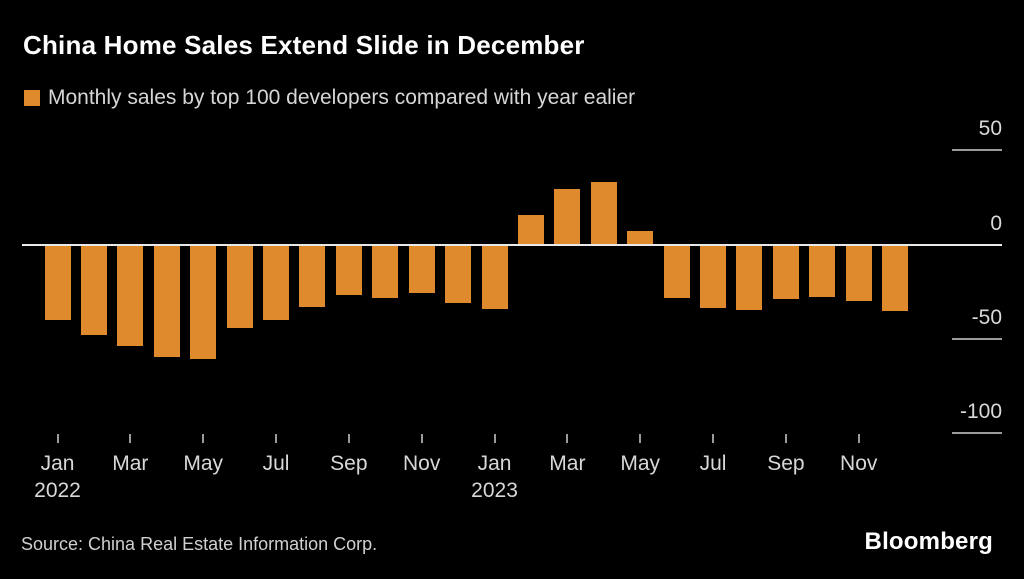  I want to click on bar-feb-2022, so click(93, 290).